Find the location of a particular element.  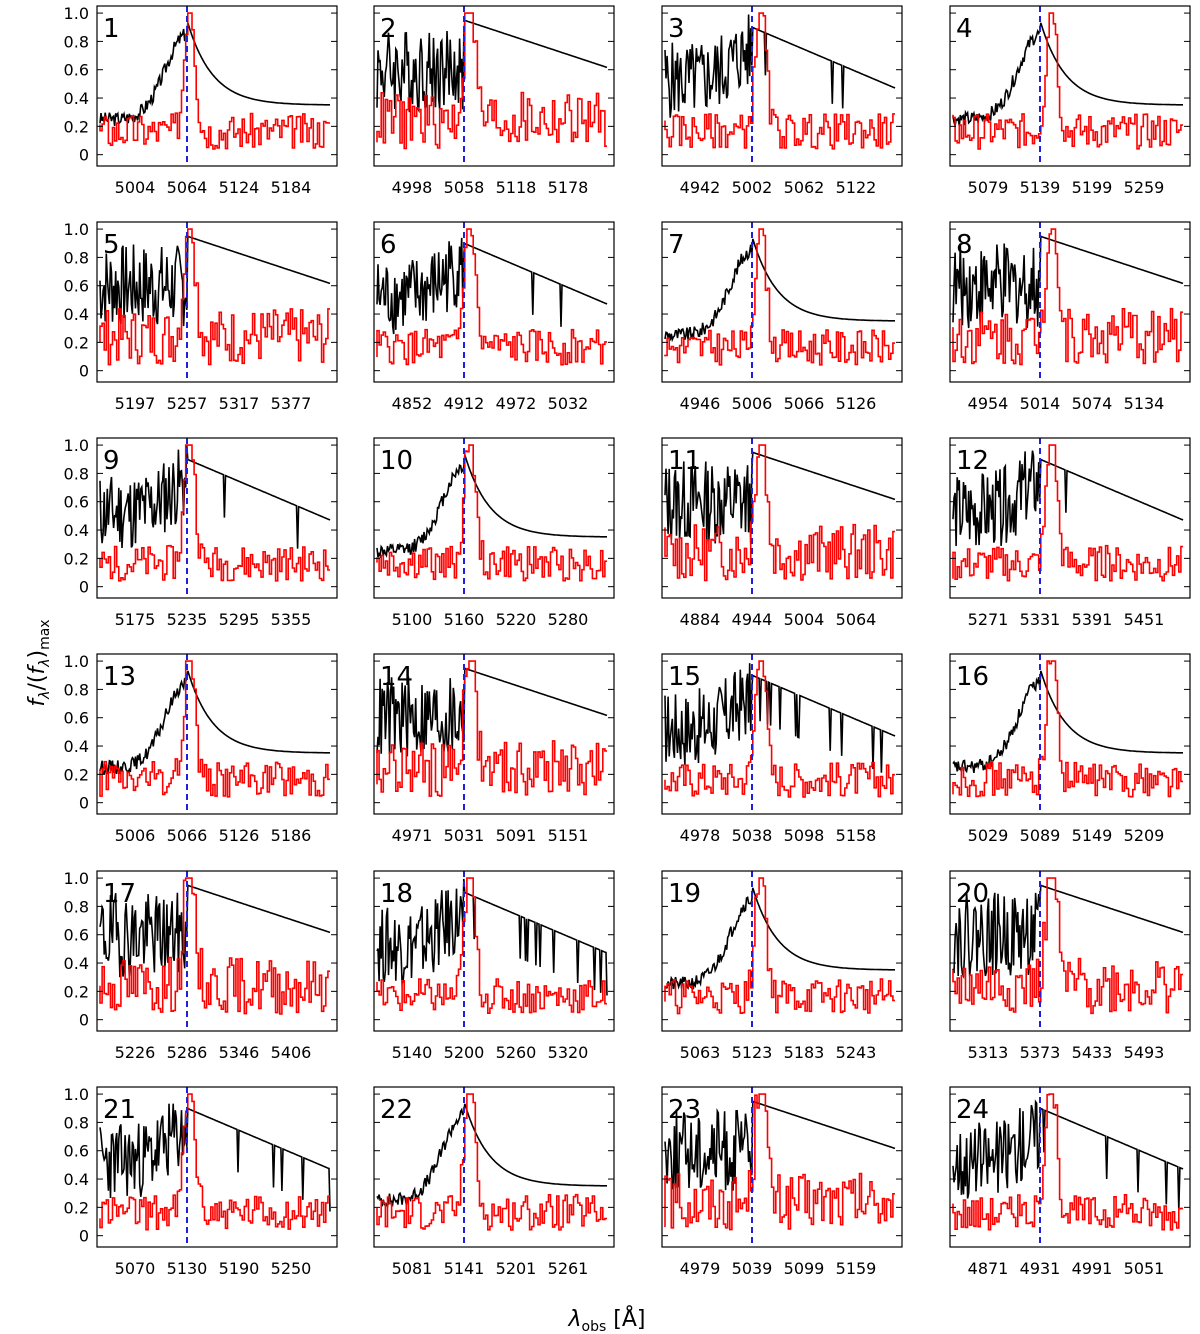

panel-18-x-tick-label: 5200 is located at coordinates (464, 1052).